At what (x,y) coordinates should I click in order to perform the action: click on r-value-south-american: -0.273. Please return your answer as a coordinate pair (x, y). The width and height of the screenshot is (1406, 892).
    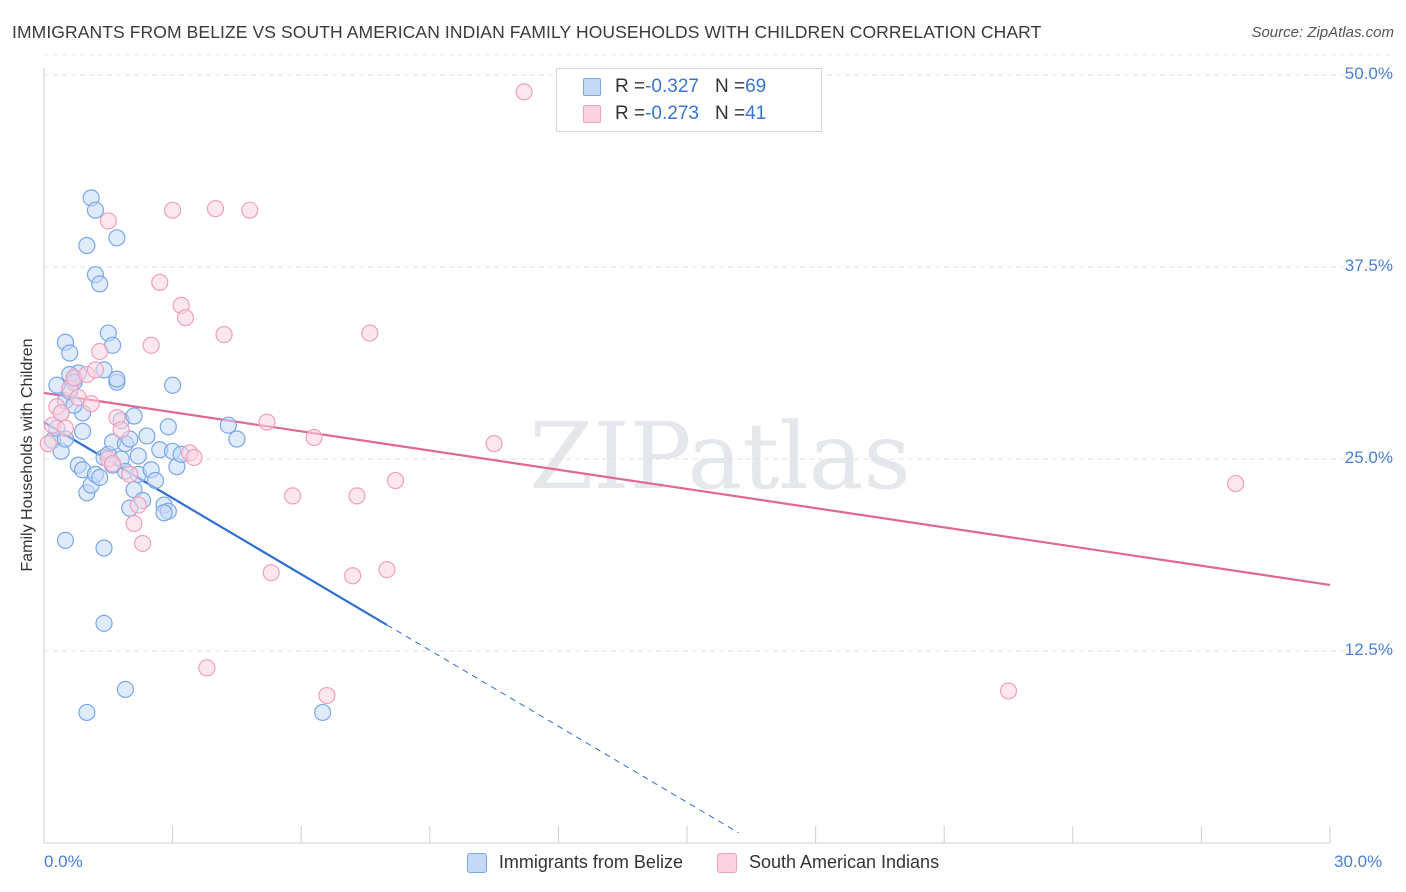
    Looking at the image, I should click on (672, 113).